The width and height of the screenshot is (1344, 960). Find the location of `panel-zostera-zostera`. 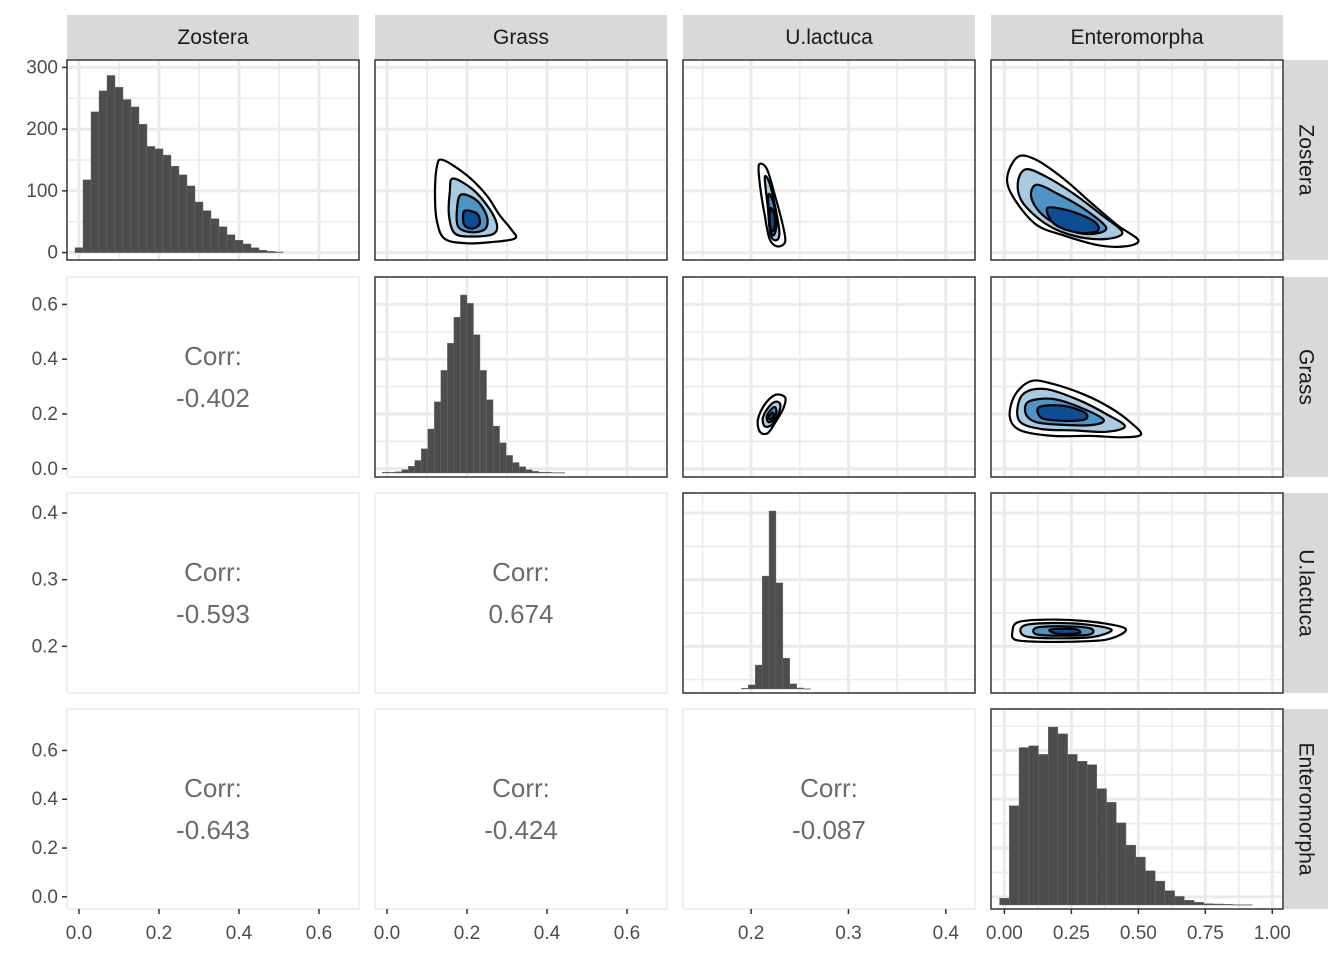

panel-zostera-zostera is located at coordinates (213, 160).